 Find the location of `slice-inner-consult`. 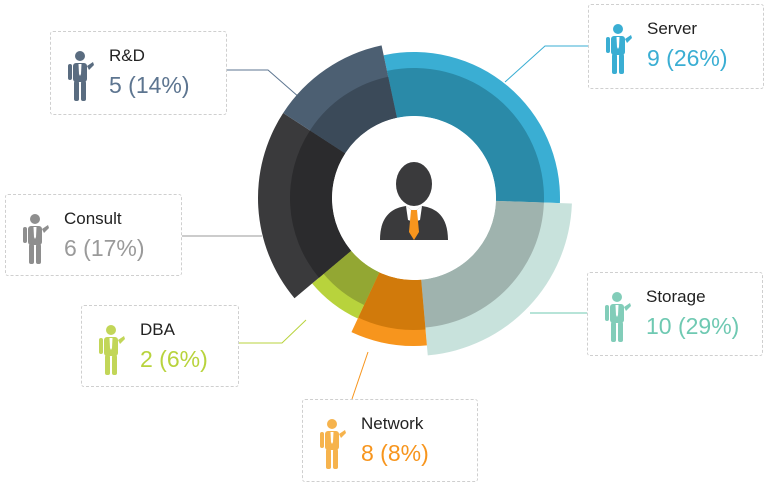

slice-inner-consult is located at coordinates (321, 204).